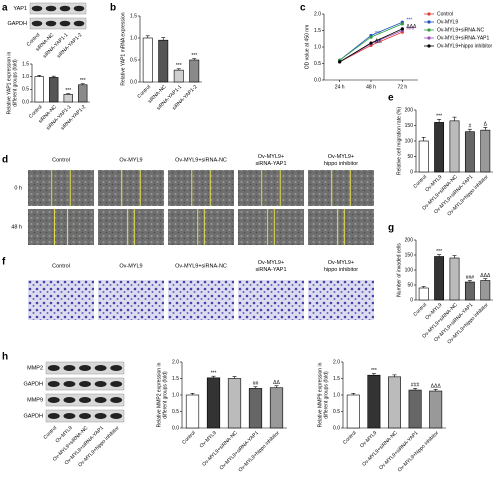 Image resolution: width=500 pixels, height=483 pixels. Describe the element at coordinates (336, 412) in the screenshot. I see `y-tick-label: 0.5` at that location.